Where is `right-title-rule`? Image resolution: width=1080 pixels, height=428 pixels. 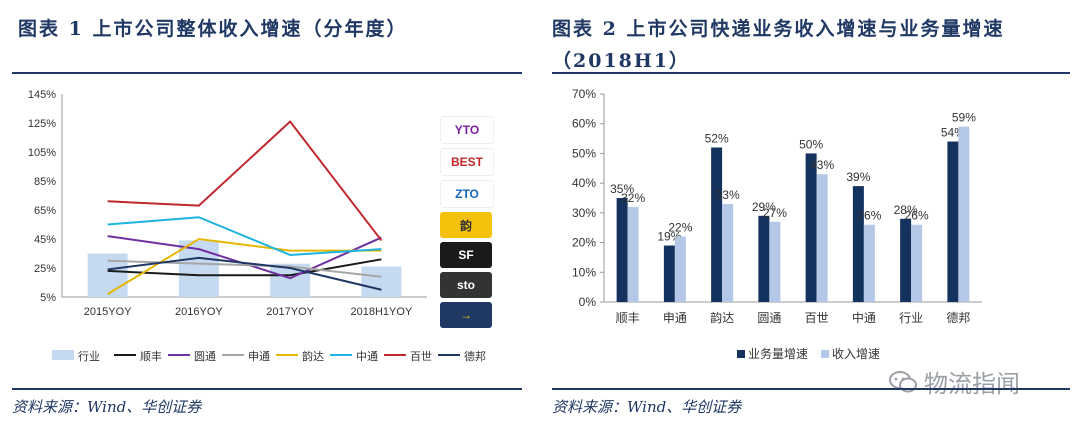
right-title-rule is located at coordinates (811, 73).